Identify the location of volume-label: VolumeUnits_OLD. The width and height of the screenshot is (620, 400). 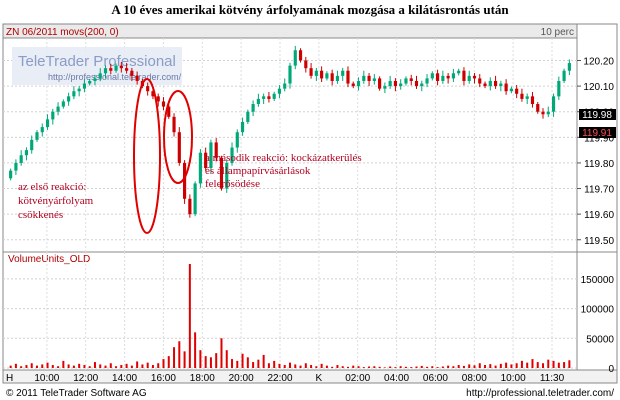
(49, 259).